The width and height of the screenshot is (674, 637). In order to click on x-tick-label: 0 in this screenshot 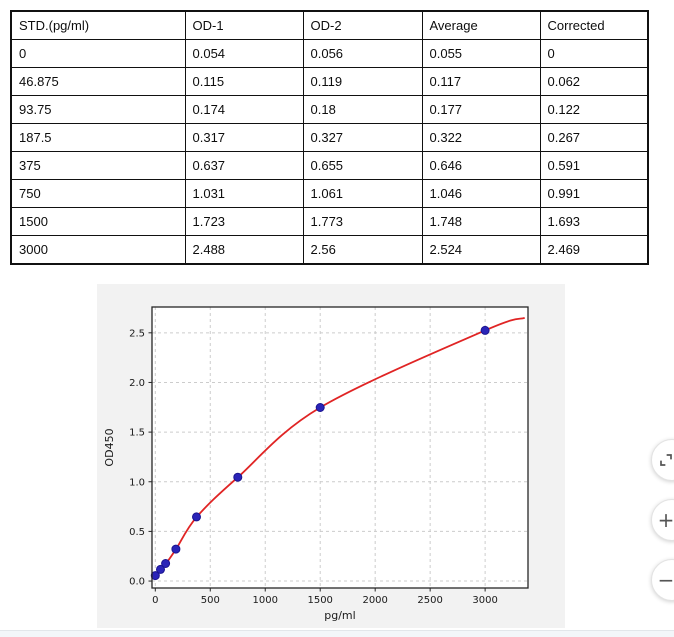, I will do `click(155, 600)`.